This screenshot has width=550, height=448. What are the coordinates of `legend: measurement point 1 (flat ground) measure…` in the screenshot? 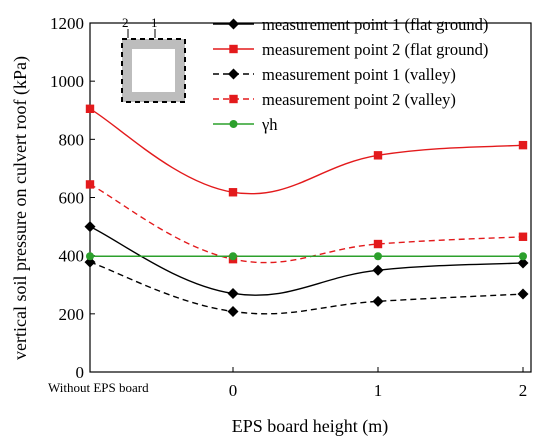 It's located at (350, 74).